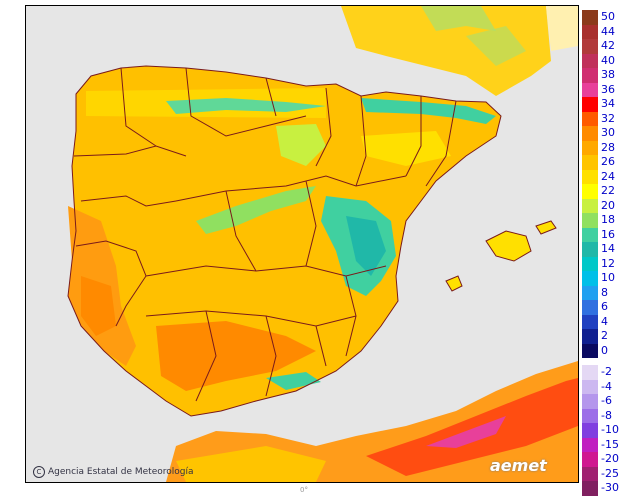 Image resolution: width=630 pixels, height=500 pixels. What do you see at coordinates (113, 472) in the screenshot?
I see `credit-text: C Agencia Estatal de Meteorología` at bounding box center [113, 472].